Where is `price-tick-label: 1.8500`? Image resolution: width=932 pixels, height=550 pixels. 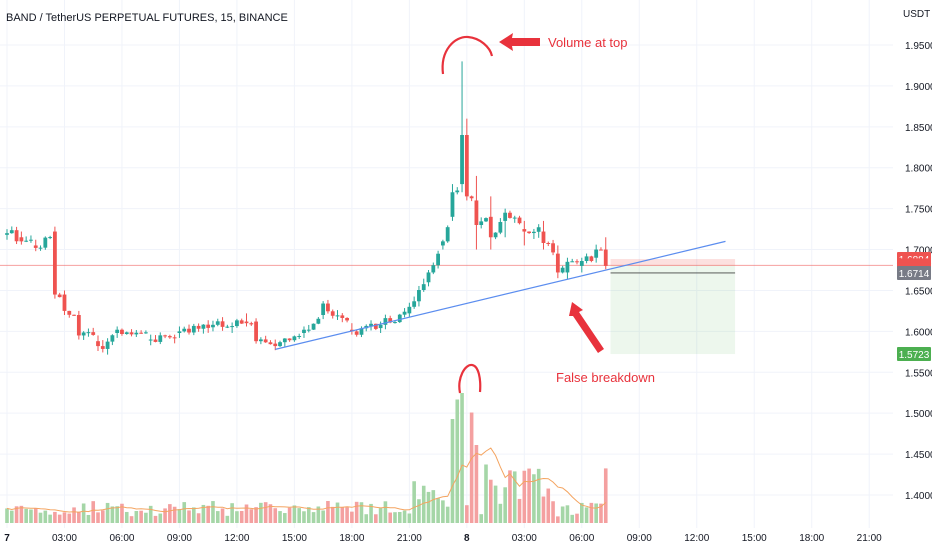
price-tick-label: 1.8500 is located at coordinates (918, 128).